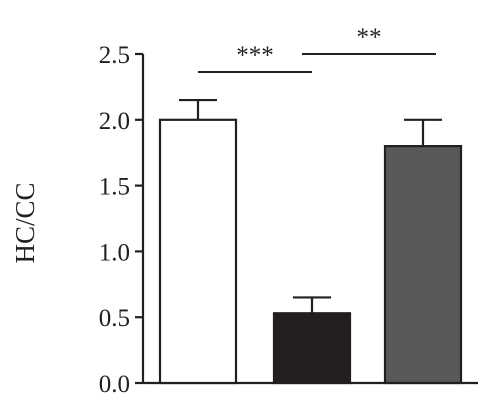  What do you see at coordinates (114, 384) in the screenshot?
I see `y-tick-label: 0.0` at bounding box center [114, 384].